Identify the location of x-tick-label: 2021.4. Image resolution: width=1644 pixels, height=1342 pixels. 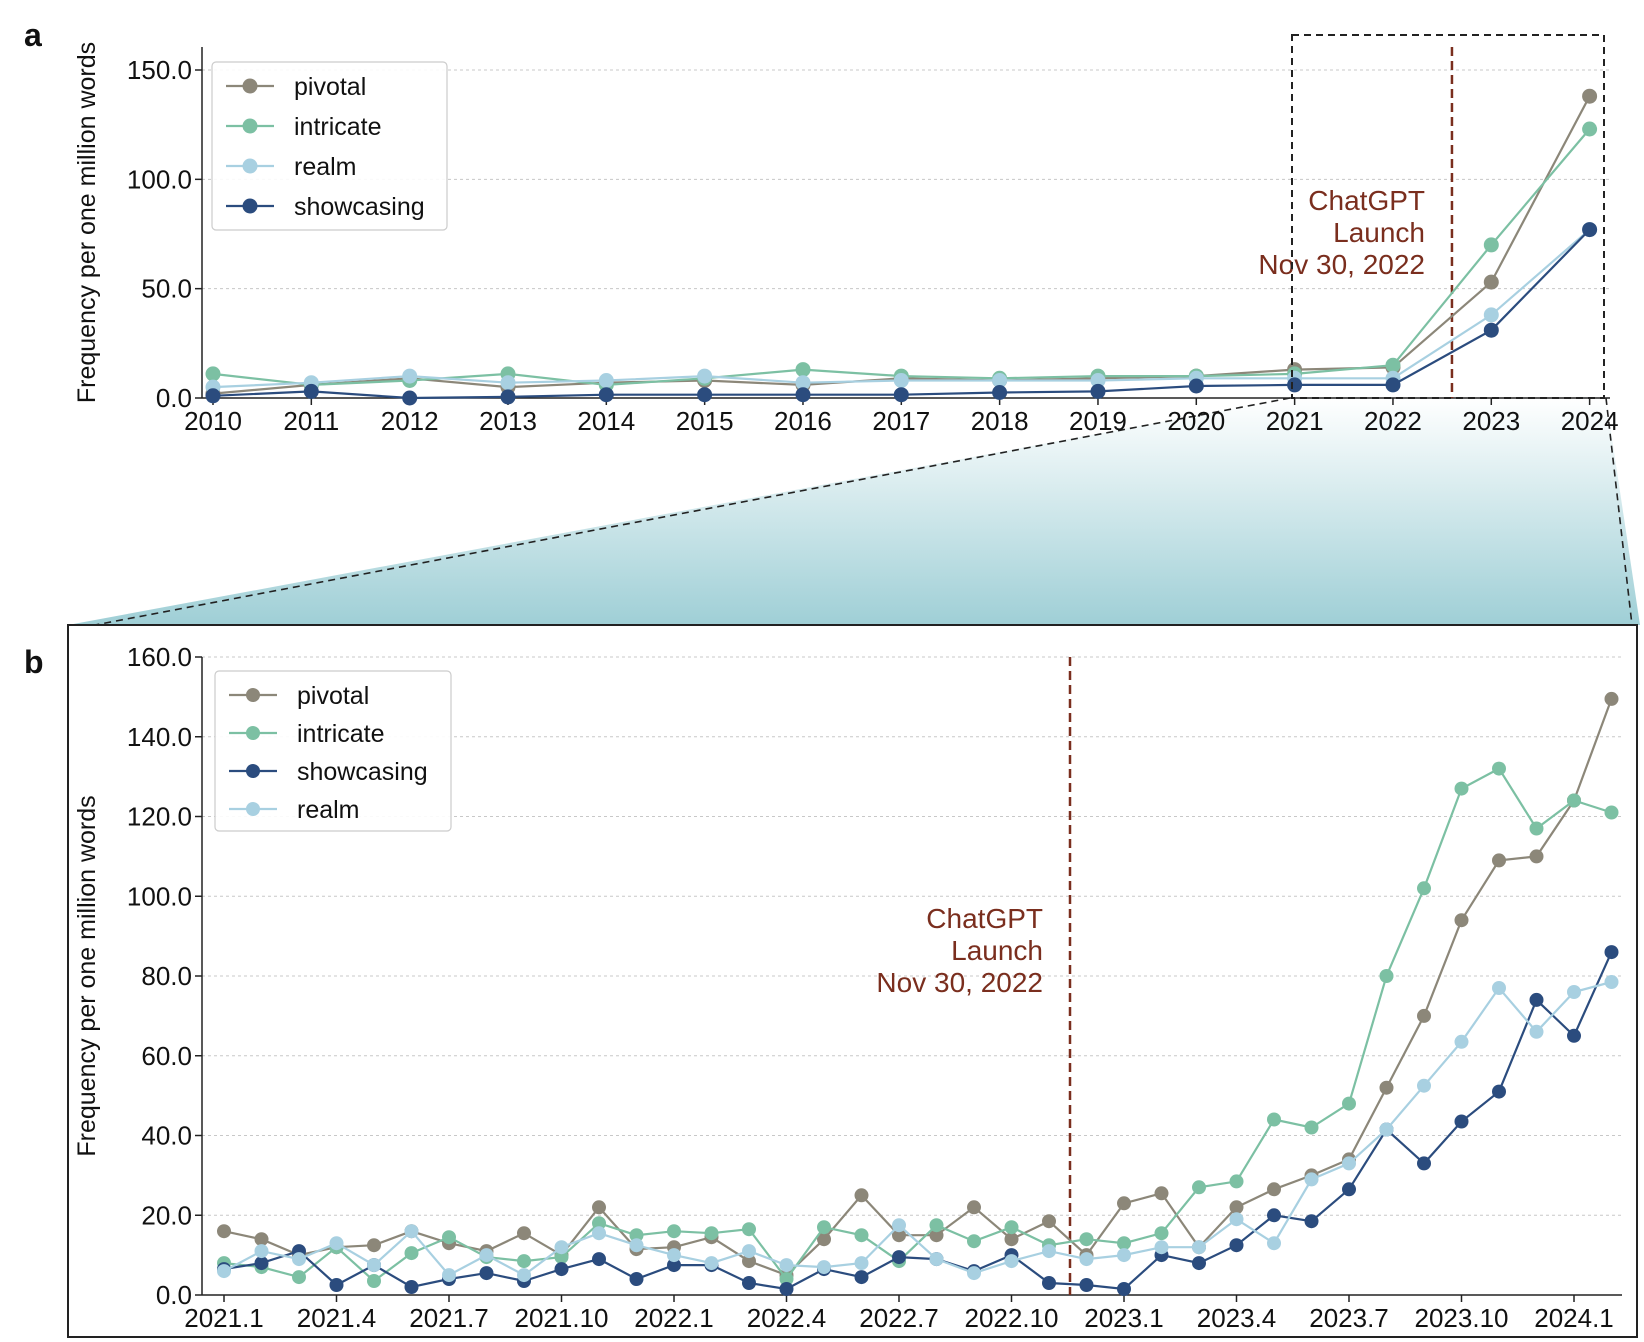
(337, 1318).